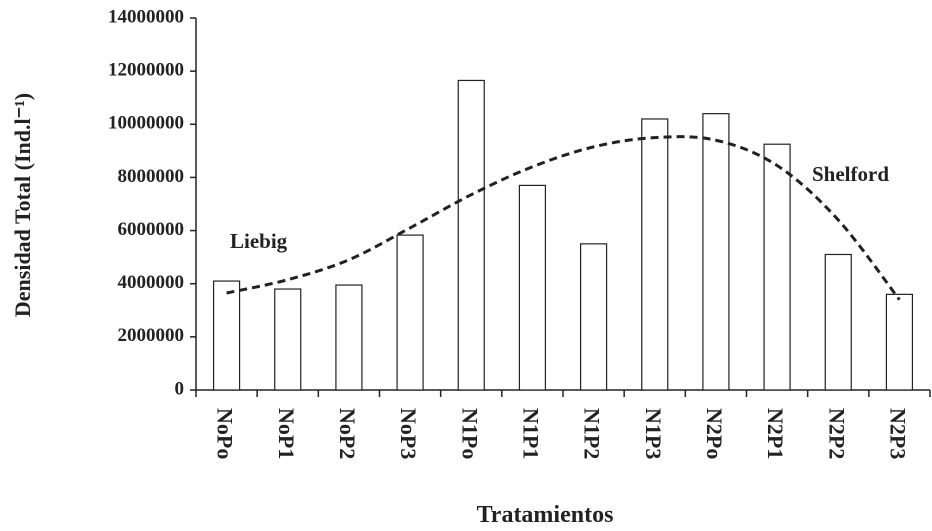 The width and height of the screenshot is (932, 531). I want to click on x-tick-label: N2P1, so click(775, 433).